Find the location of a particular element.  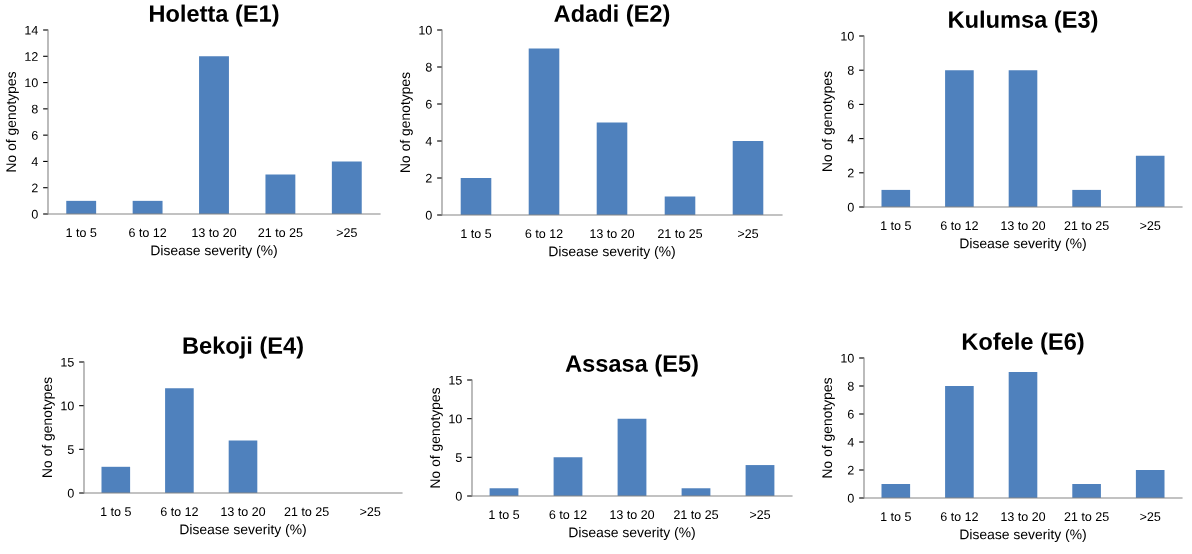

chart-title: Assasa (E5) is located at coordinates (631, 365).